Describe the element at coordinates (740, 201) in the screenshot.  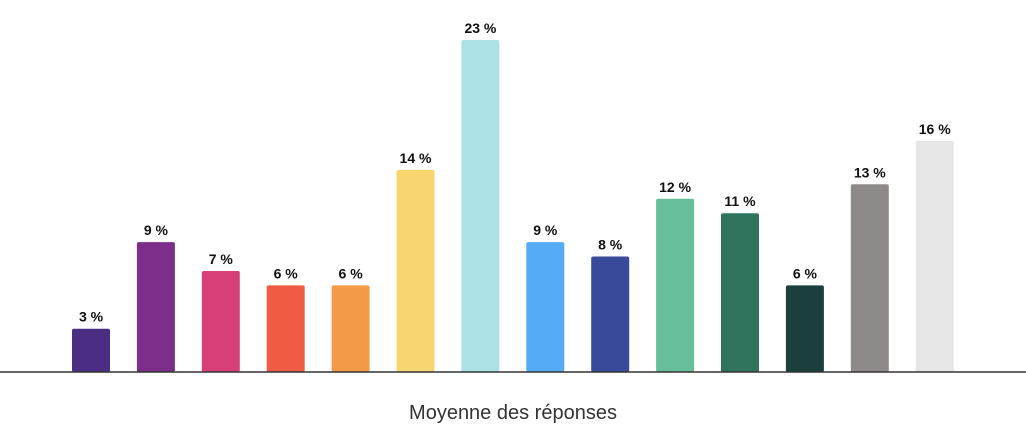
I see `data-label-11: 11 %` at that location.